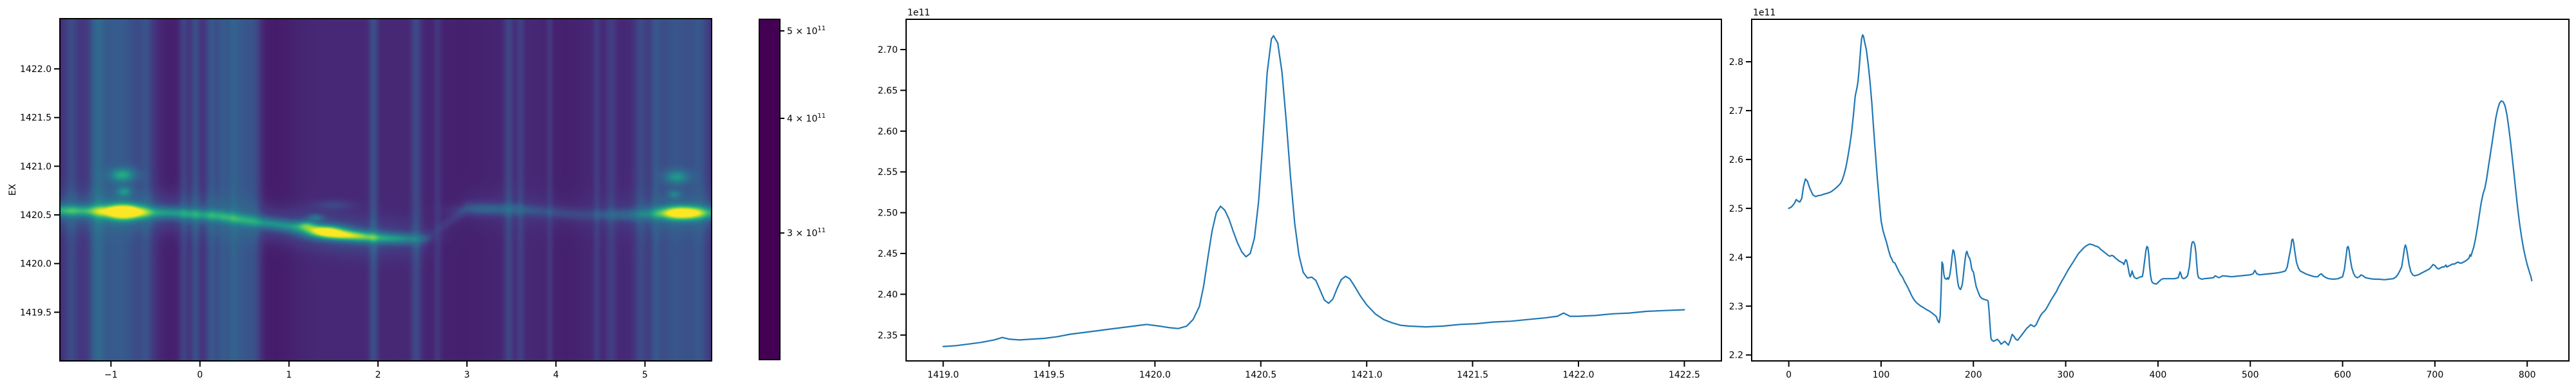 The image size is (2576, 386). What do you see at coordinates (1736, 356) in the screenshot?
I see `y-tick-label: 2.2` at bounding box center [1736, 356].